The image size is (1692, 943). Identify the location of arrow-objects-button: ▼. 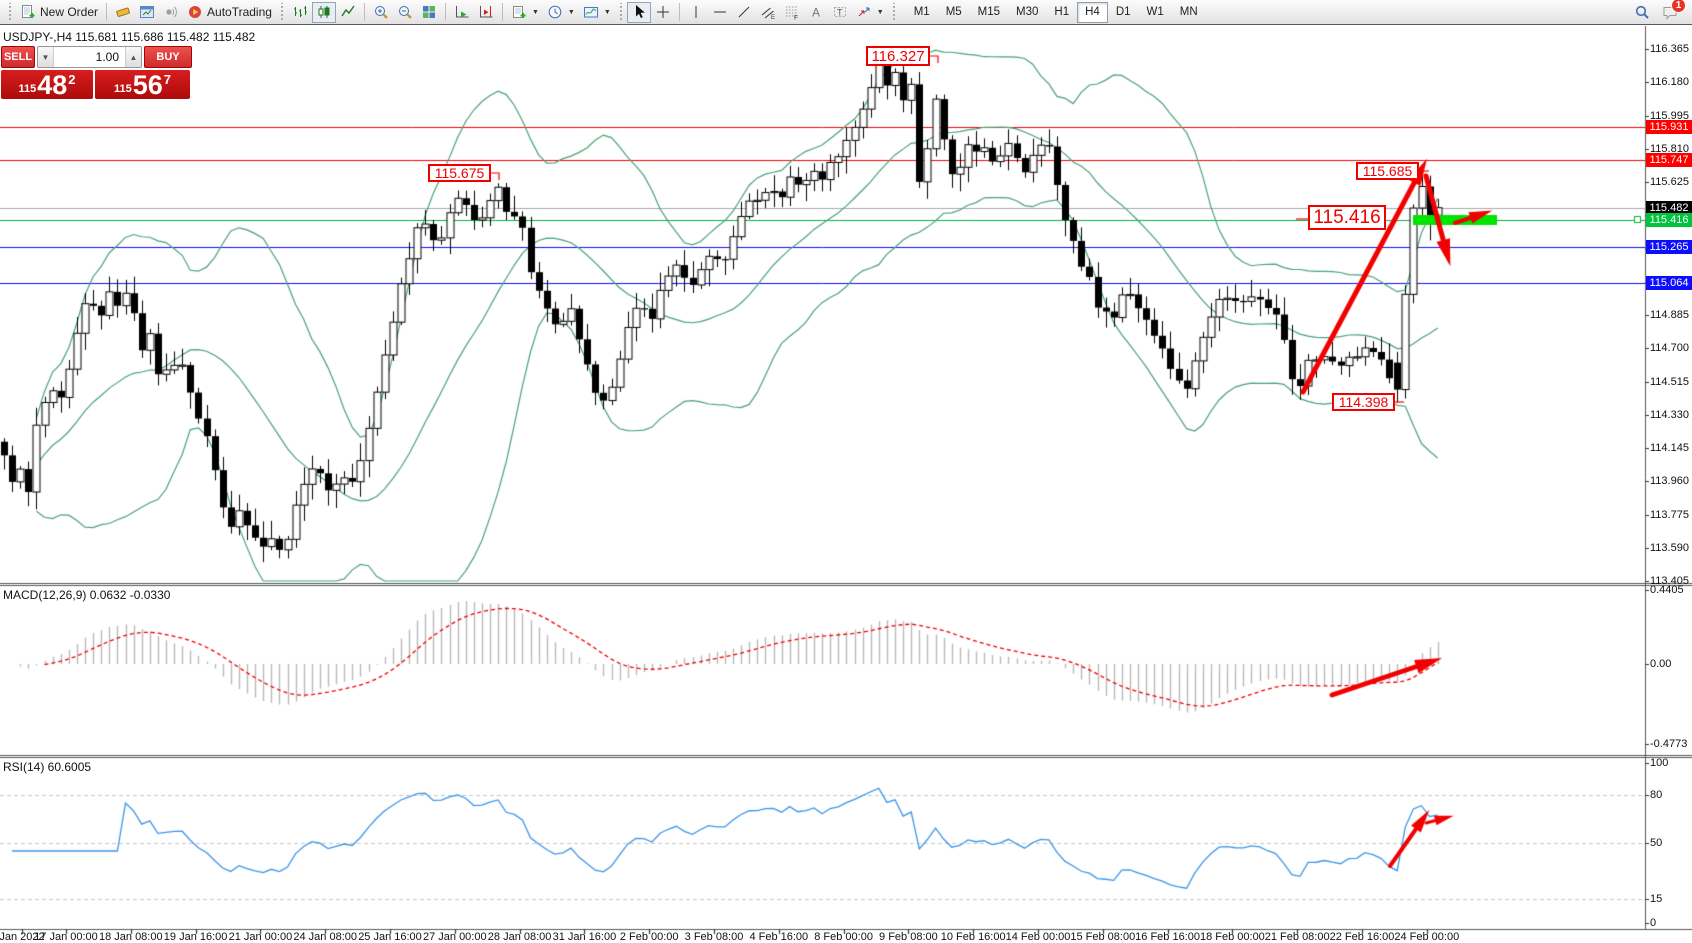
(870, 12).